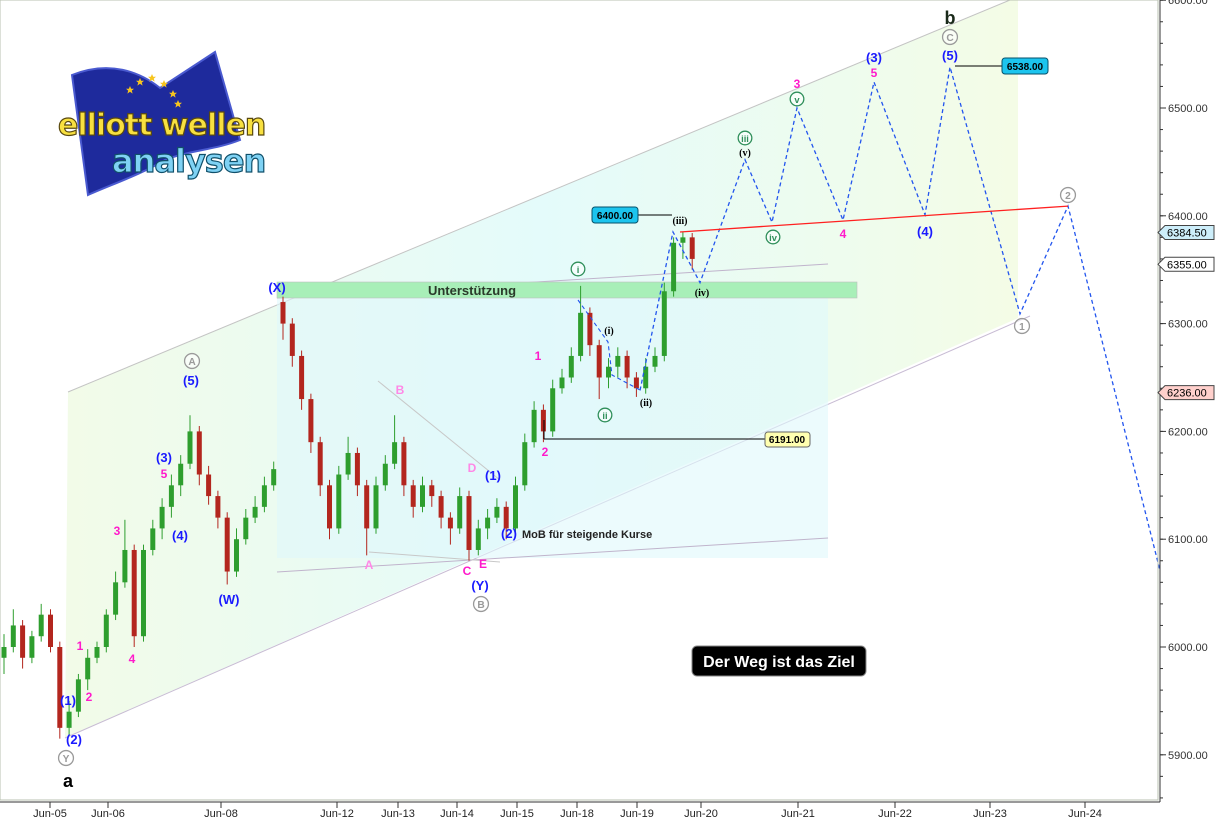 Image resolution: width=1215 pixels, height=821 pixels. I want to click on x-tick-label: Jun-18, so click(577, 814).